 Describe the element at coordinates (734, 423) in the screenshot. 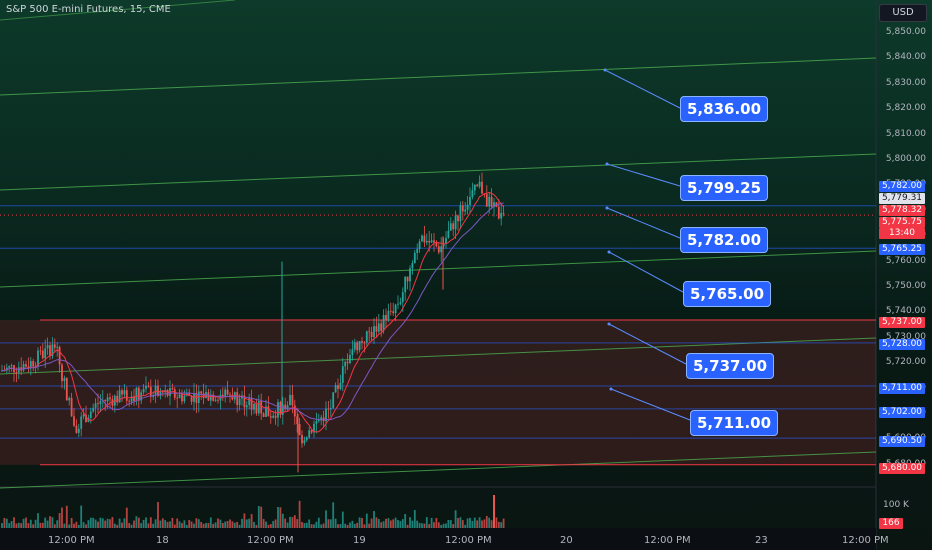

I see `callout-5711: 5,711.00` at that location.